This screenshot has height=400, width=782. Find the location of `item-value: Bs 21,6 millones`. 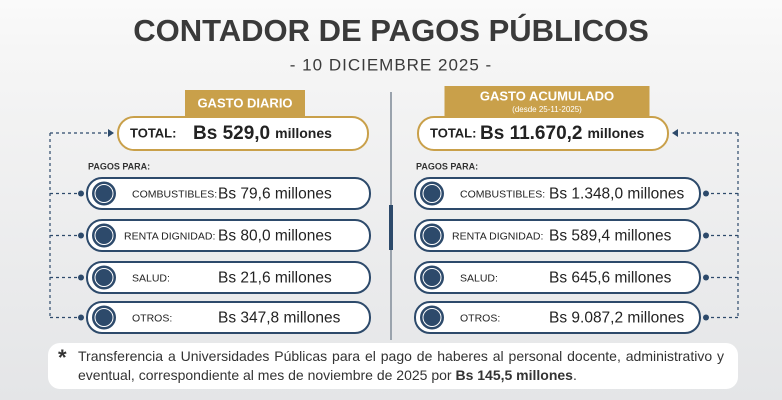

item-value: Bs 21,6 millones is located at coordinates (275, 278).